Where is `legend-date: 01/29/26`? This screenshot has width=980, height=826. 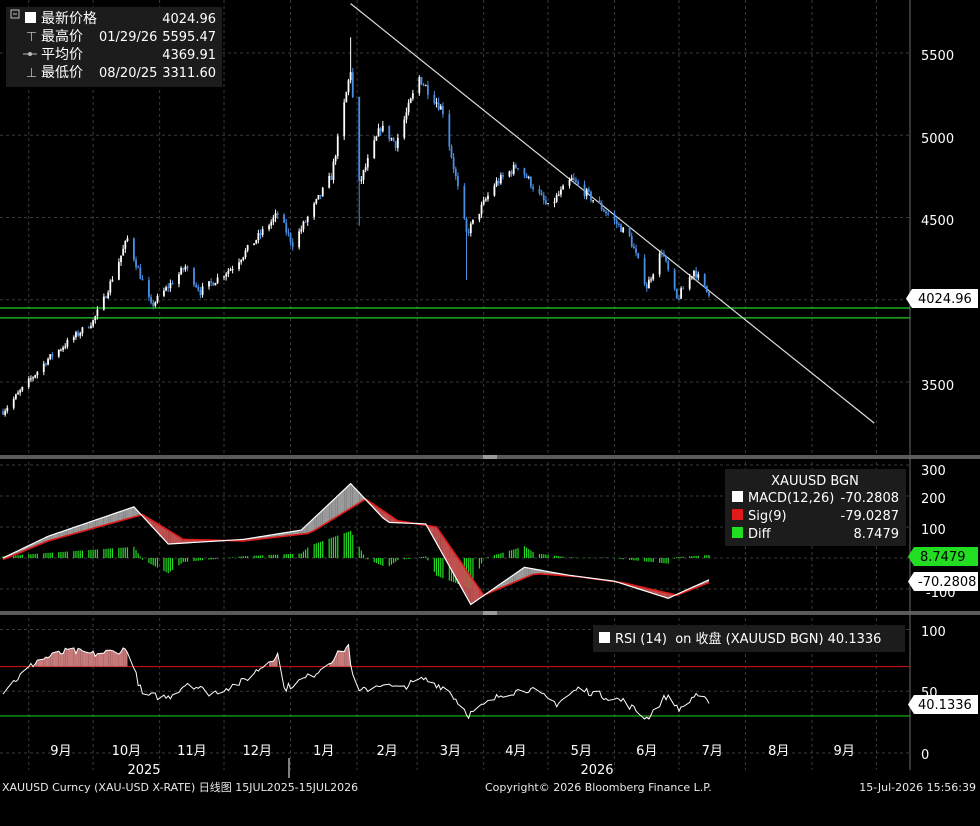
legend-date: 01/29/26 is located at coordinates (128, 37).